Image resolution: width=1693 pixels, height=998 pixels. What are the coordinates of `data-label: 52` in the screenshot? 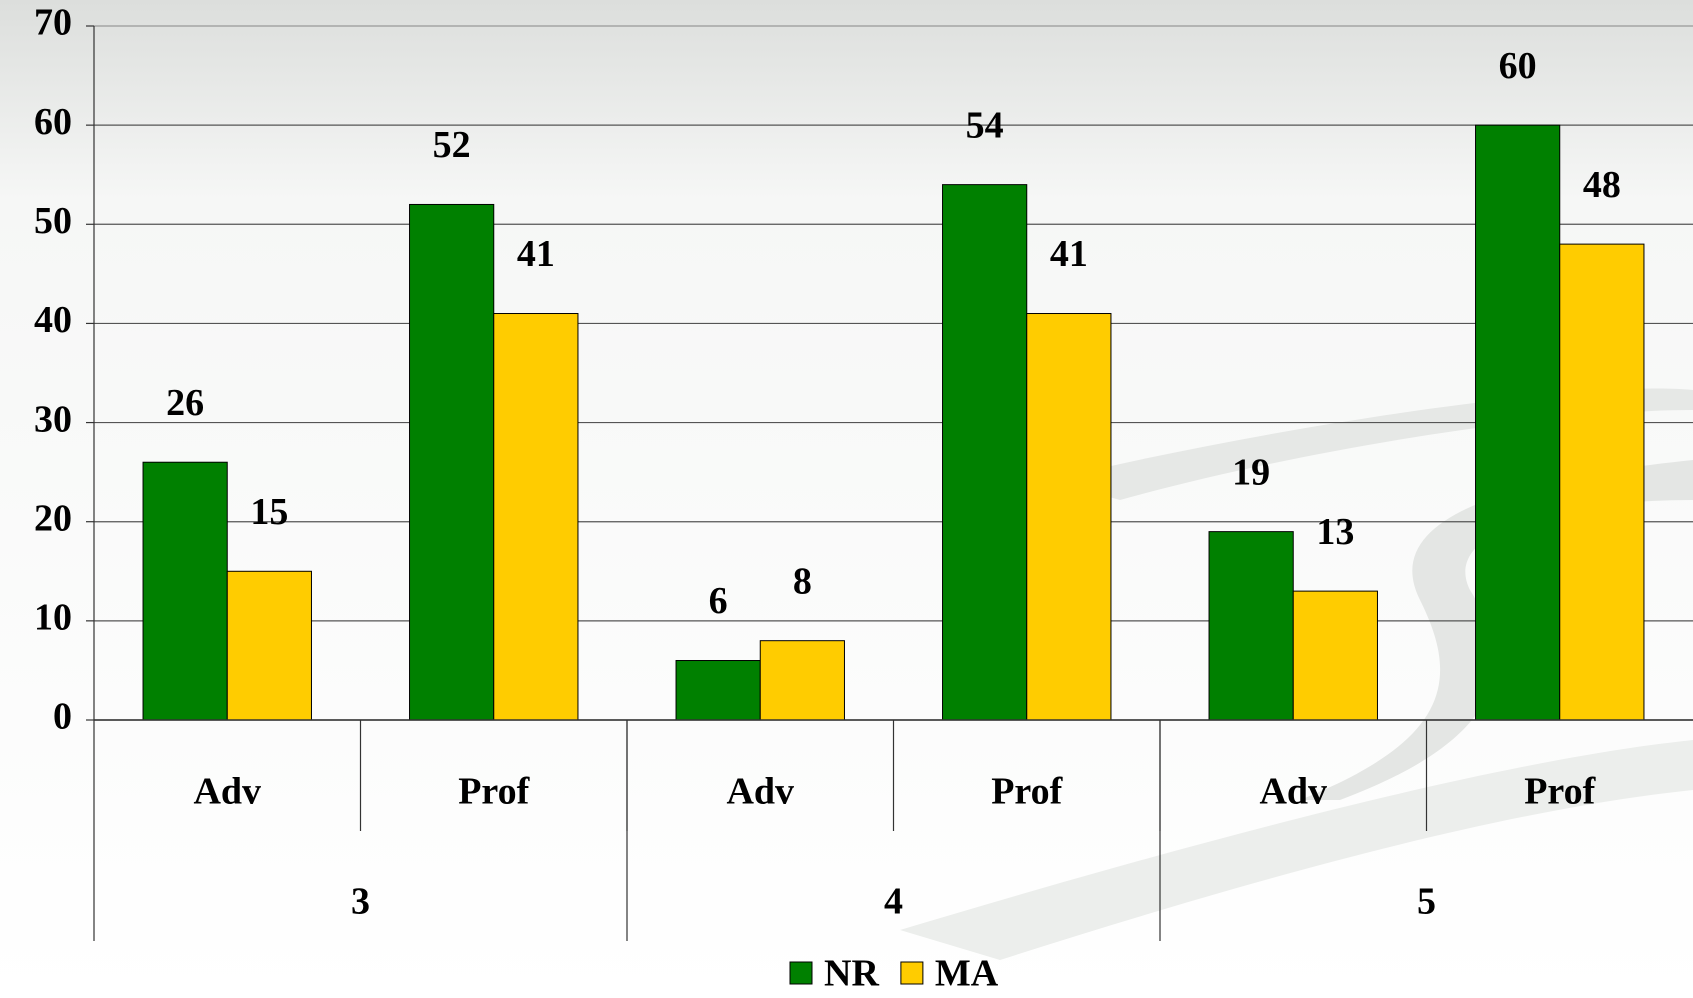 It's located at (452, 145).